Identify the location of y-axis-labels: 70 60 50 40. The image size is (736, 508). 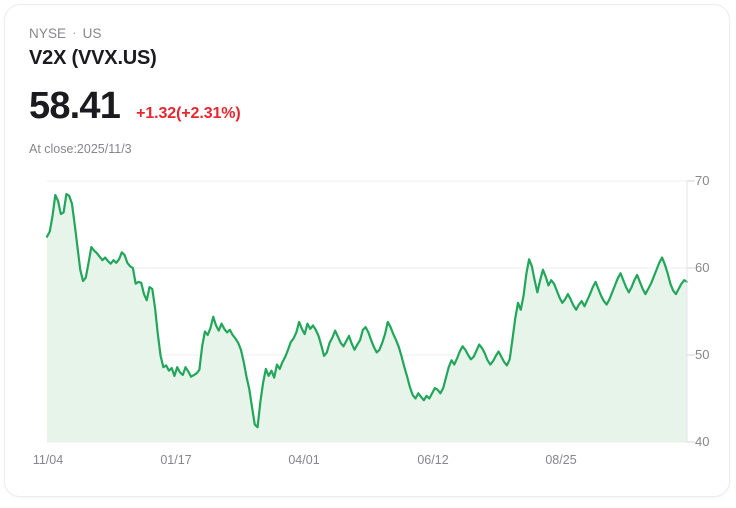
(712, 310).